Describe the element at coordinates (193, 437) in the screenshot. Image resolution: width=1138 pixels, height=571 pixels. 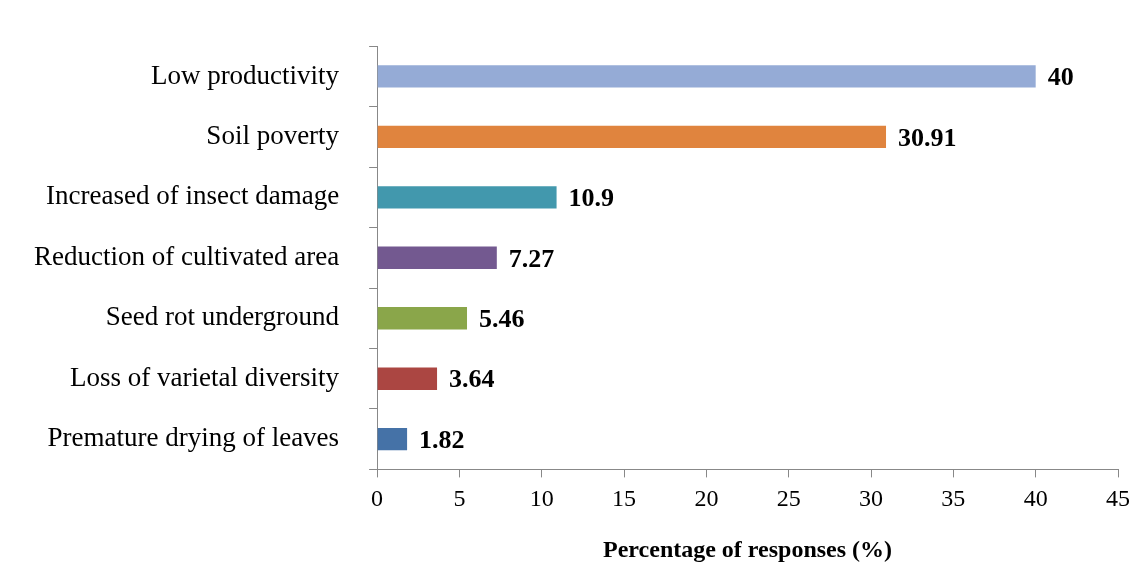
I see `y-tick-label: Premature drying of leaves` at that location.